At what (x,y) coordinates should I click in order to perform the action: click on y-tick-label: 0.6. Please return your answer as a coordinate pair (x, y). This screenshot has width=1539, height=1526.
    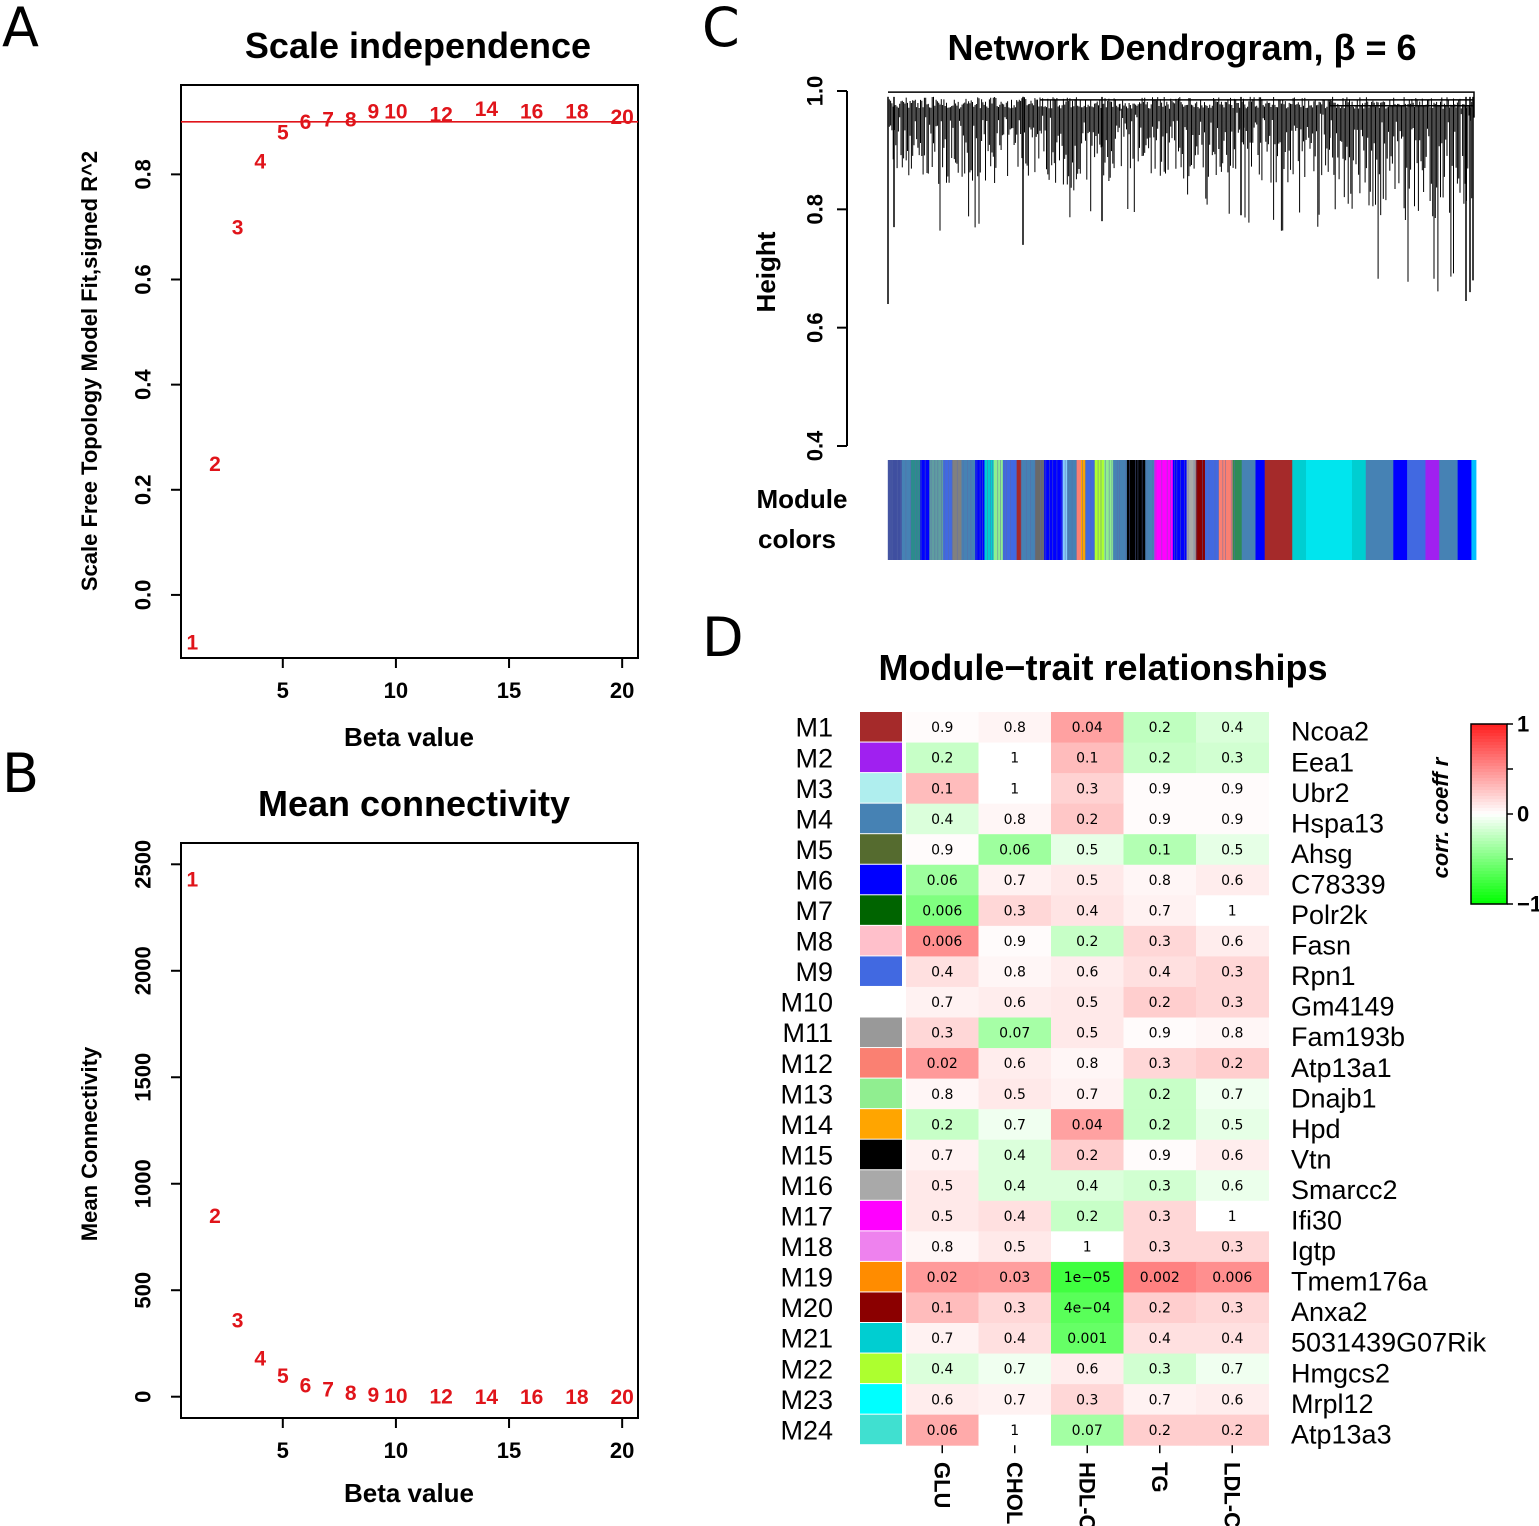
    Looking at the image, I should click on (143, 279).